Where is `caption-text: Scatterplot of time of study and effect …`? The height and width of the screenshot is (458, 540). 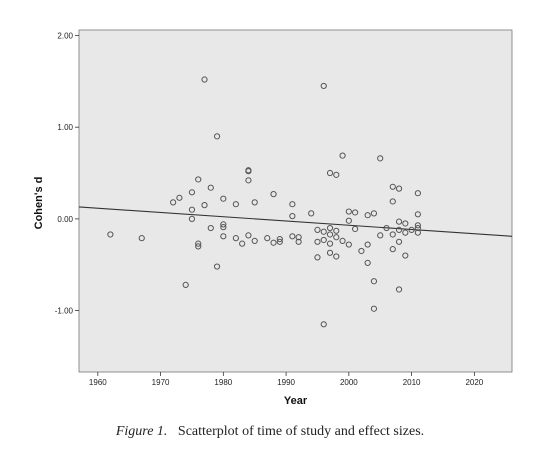 caption-text: Scatterplot of time of study and effect … is located at coordinates (301, 431).